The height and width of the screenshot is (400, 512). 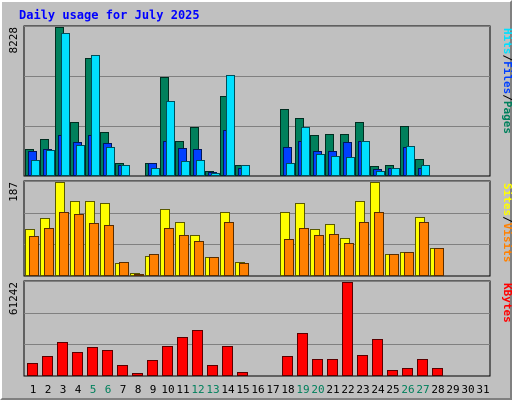 I want to click on day-label-18: 18, so click(x=287, y=389).